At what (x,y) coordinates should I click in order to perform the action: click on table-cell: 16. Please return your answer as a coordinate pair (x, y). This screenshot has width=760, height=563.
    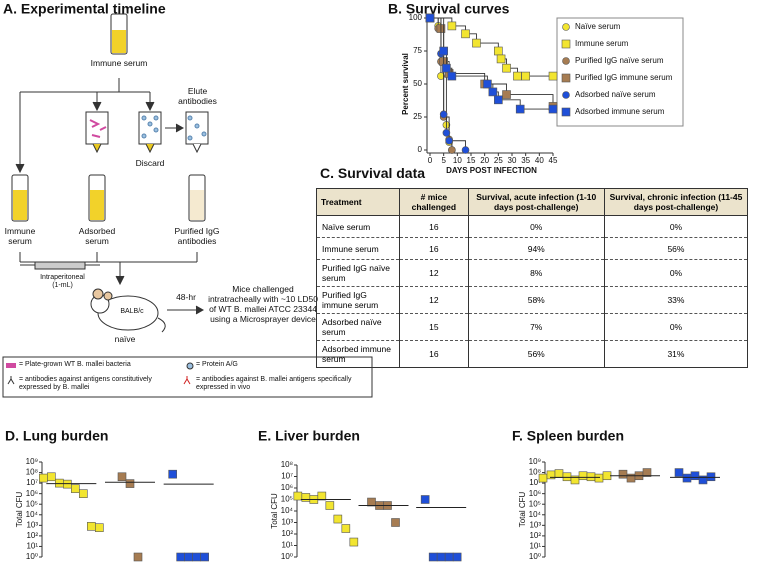
    Looking at the image, I should click on (434, 226).